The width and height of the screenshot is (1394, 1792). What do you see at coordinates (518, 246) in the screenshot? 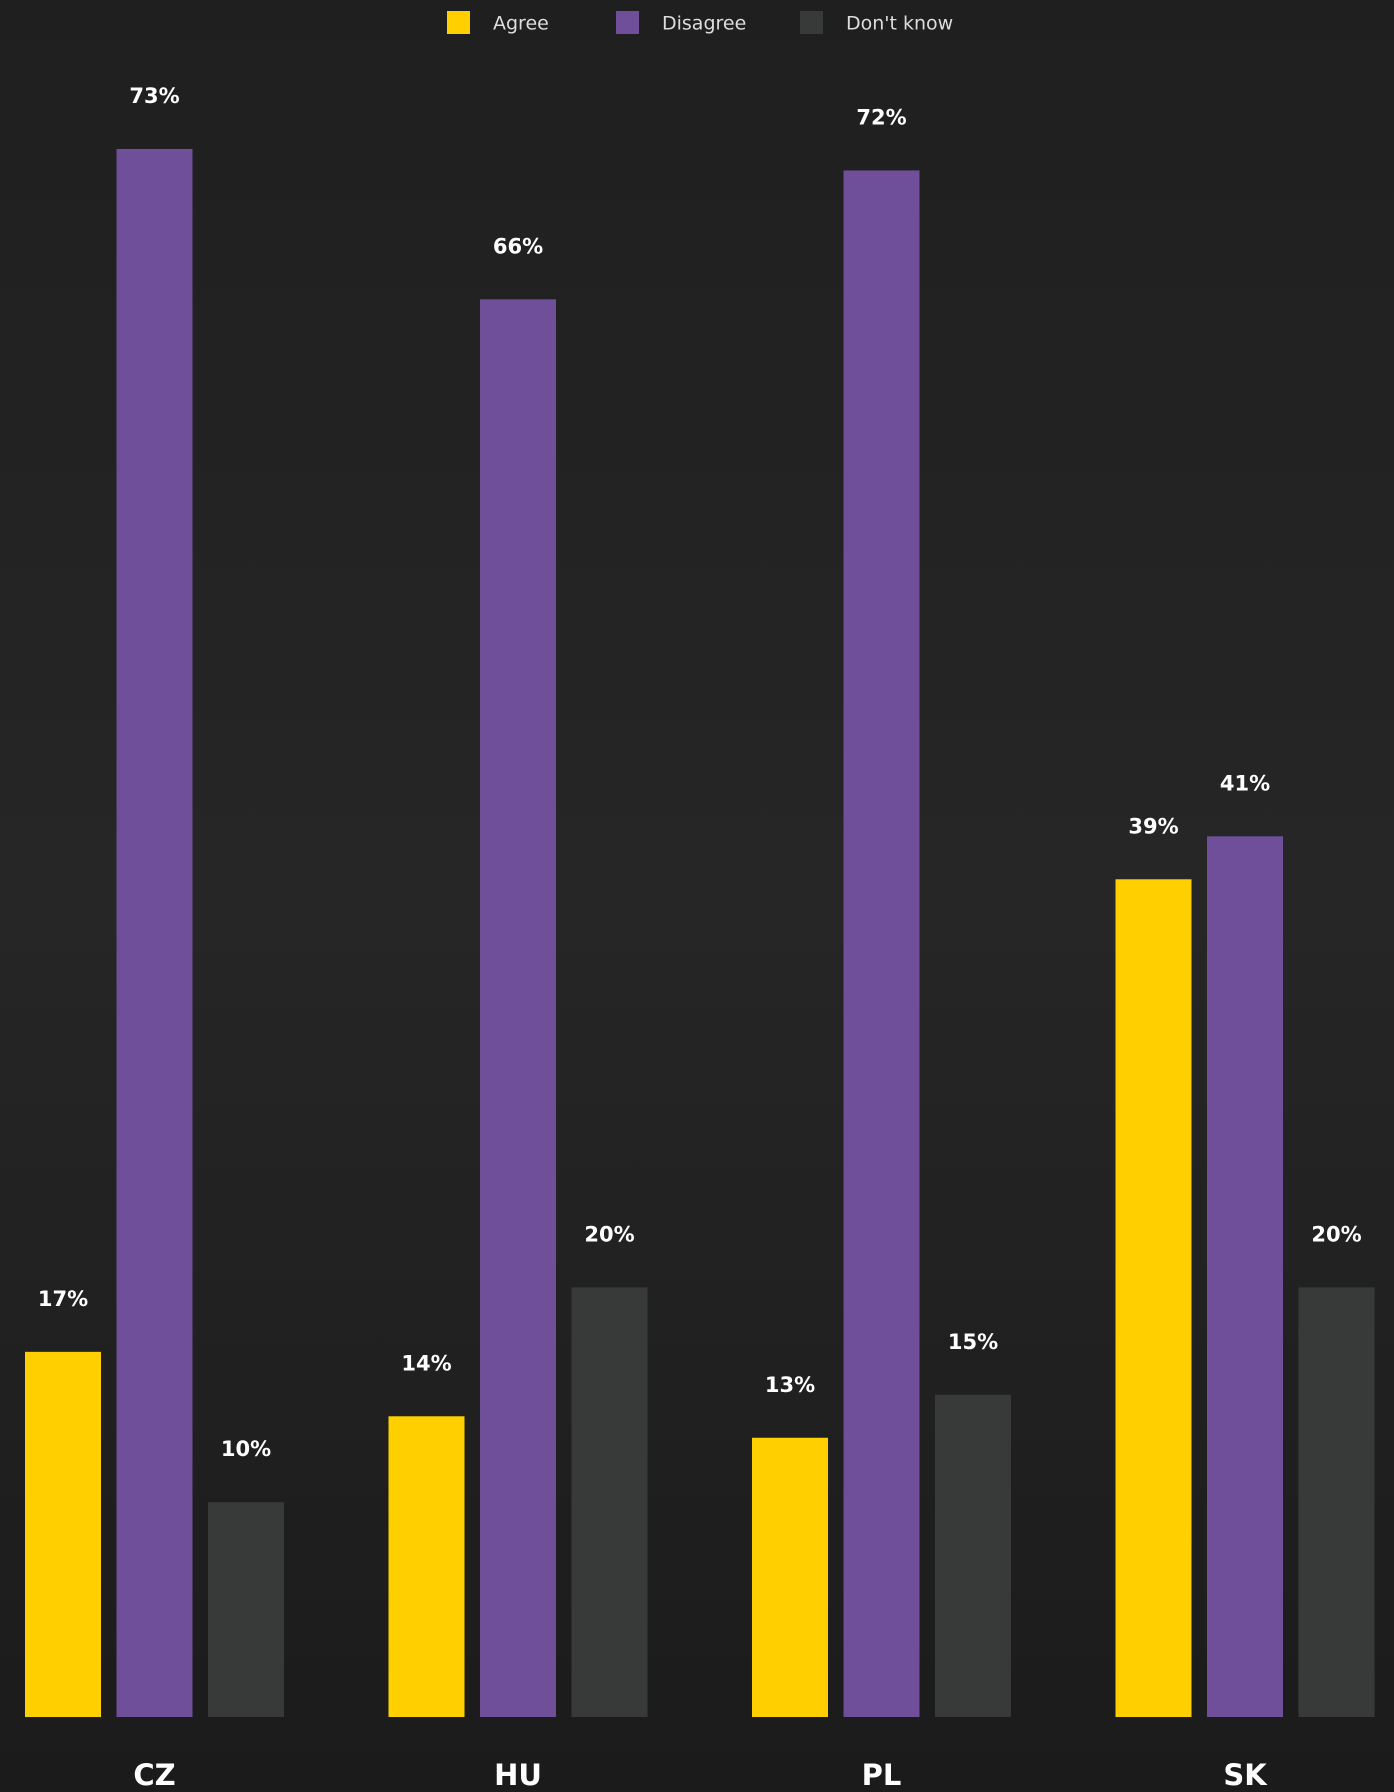
I see `value-label: 66%` at bounding box center [518, 246].